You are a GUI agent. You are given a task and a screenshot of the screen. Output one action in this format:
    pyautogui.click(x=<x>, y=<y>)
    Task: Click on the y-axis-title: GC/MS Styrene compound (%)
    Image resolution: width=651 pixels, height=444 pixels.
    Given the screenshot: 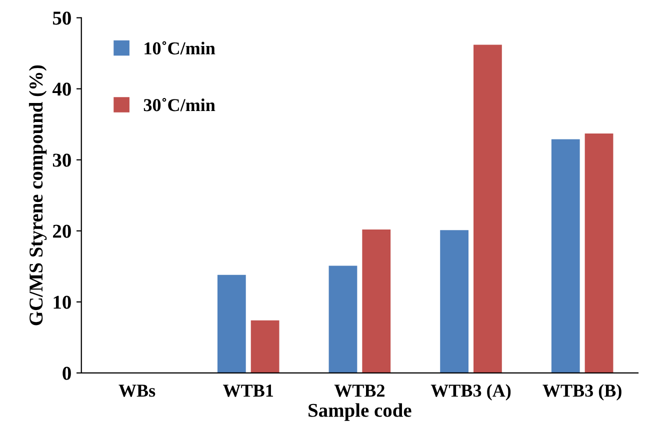 What is the action you would take?
    pyautogui.click(x=37, y=195)
    